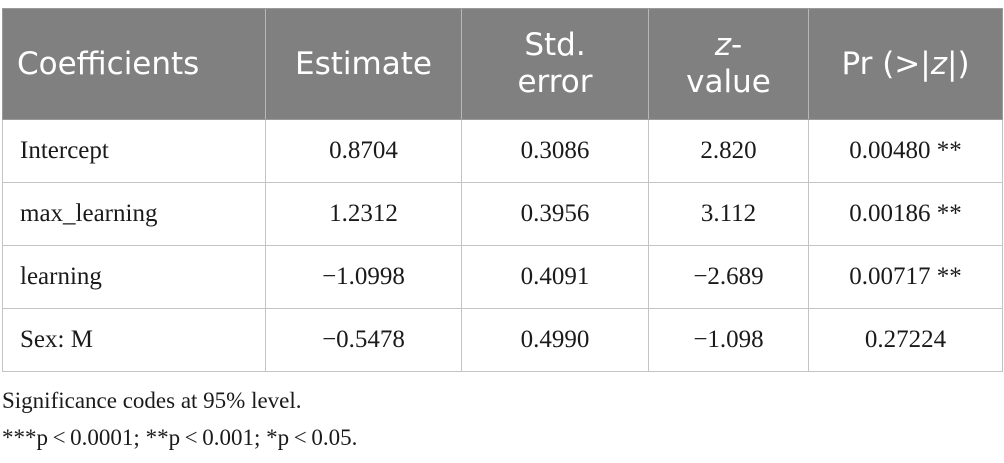 The height and width of the screenshot is (463, 1004). I want to click on header-std-error: Std. error, so click(555, 64).